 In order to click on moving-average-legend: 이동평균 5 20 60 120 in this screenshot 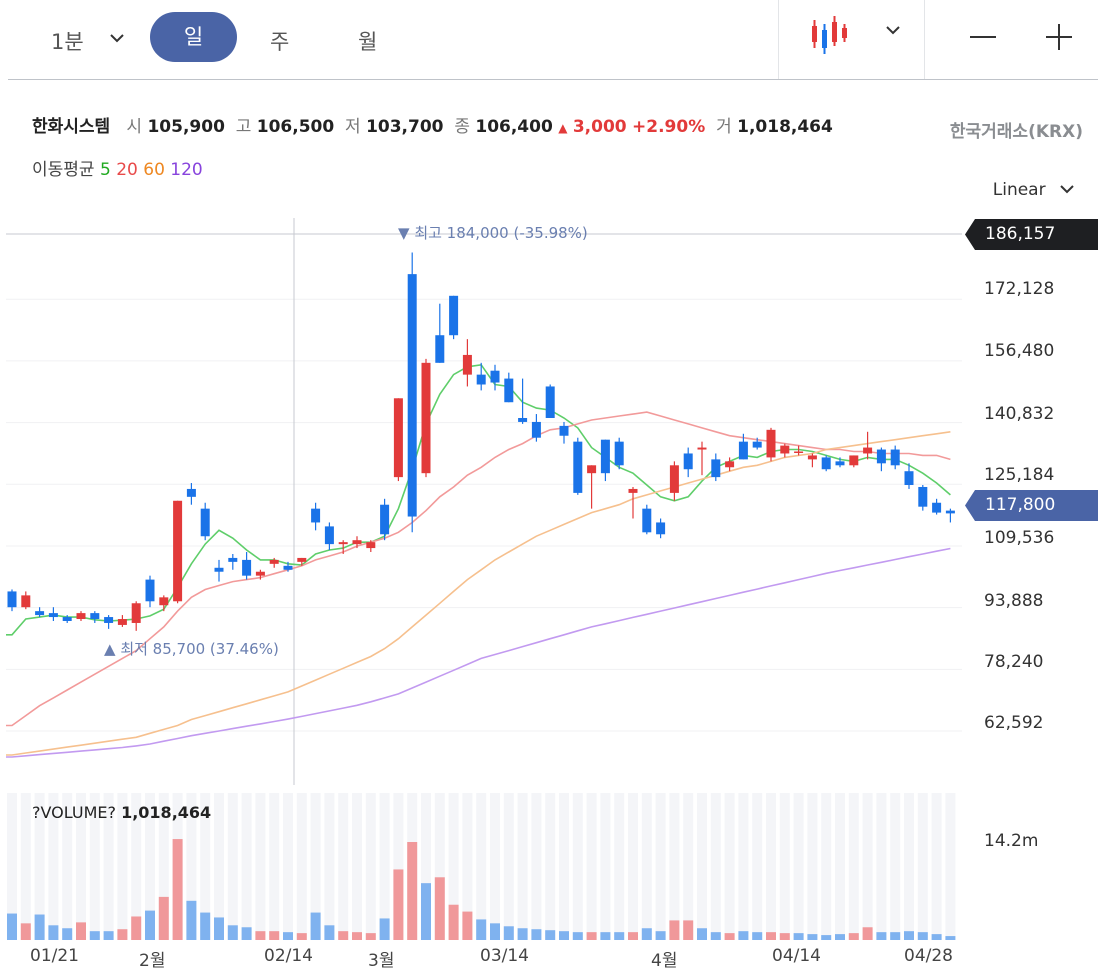, I will do `click(117, 167)`.